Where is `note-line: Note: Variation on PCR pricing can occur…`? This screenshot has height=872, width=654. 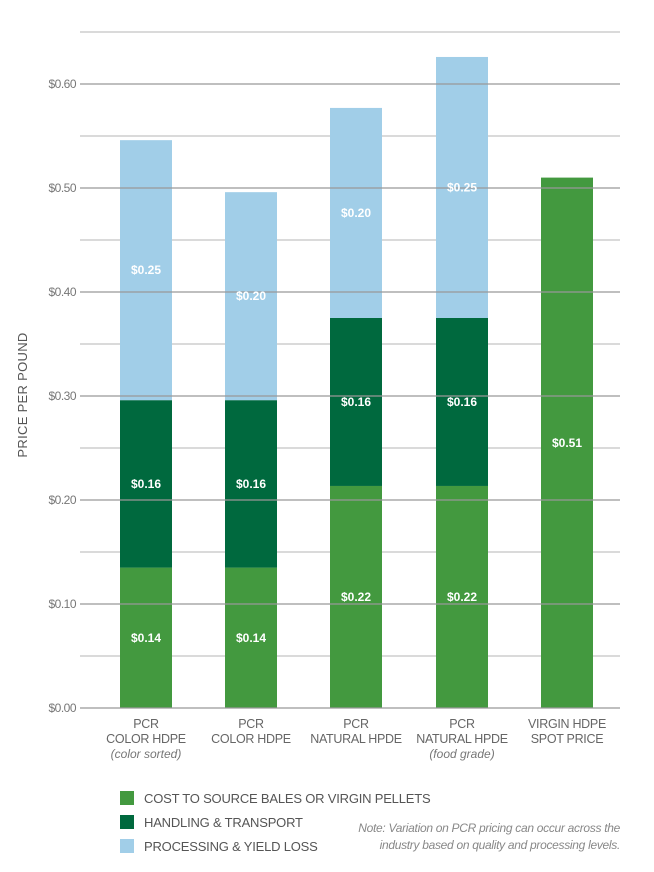
note-line: Note: Variation on PCR pricing can occur… is located at coordinates (489, 828).